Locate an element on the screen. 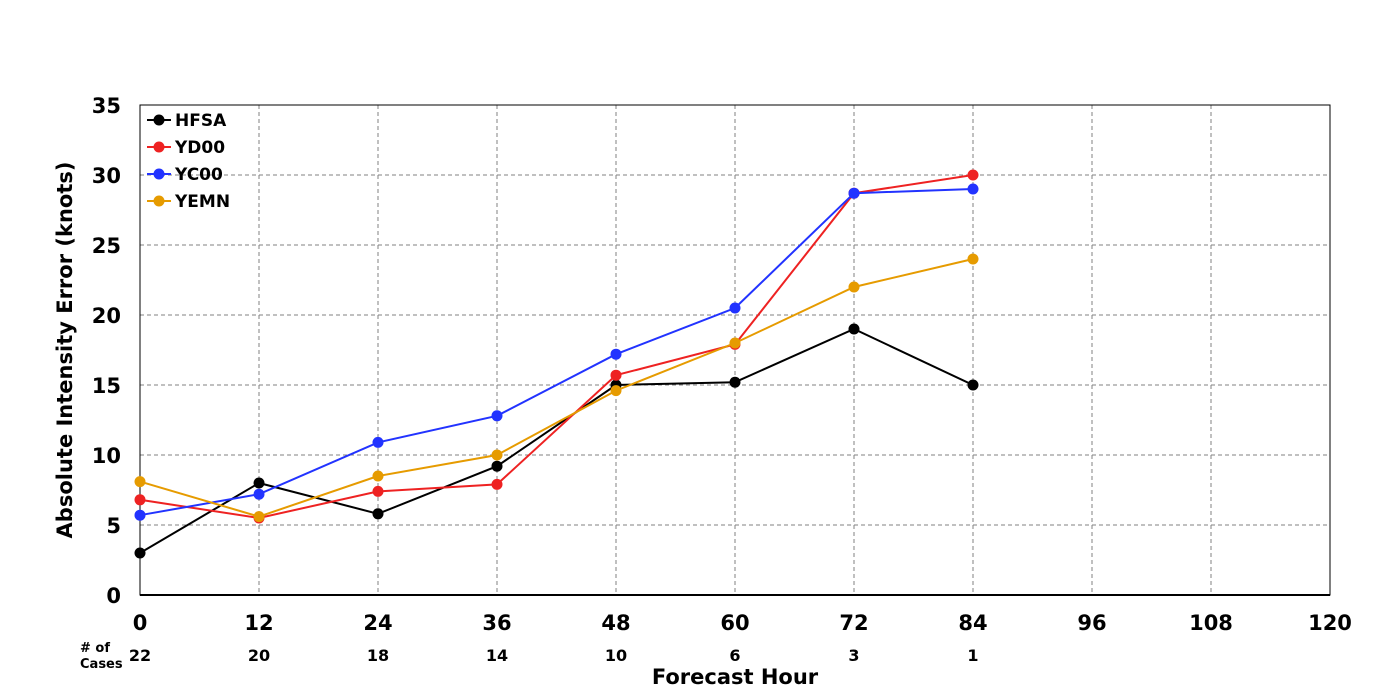 The width and height of the screenshot is (1400, 700). y-tick-label: 0 is located at coordinates (113, 596).